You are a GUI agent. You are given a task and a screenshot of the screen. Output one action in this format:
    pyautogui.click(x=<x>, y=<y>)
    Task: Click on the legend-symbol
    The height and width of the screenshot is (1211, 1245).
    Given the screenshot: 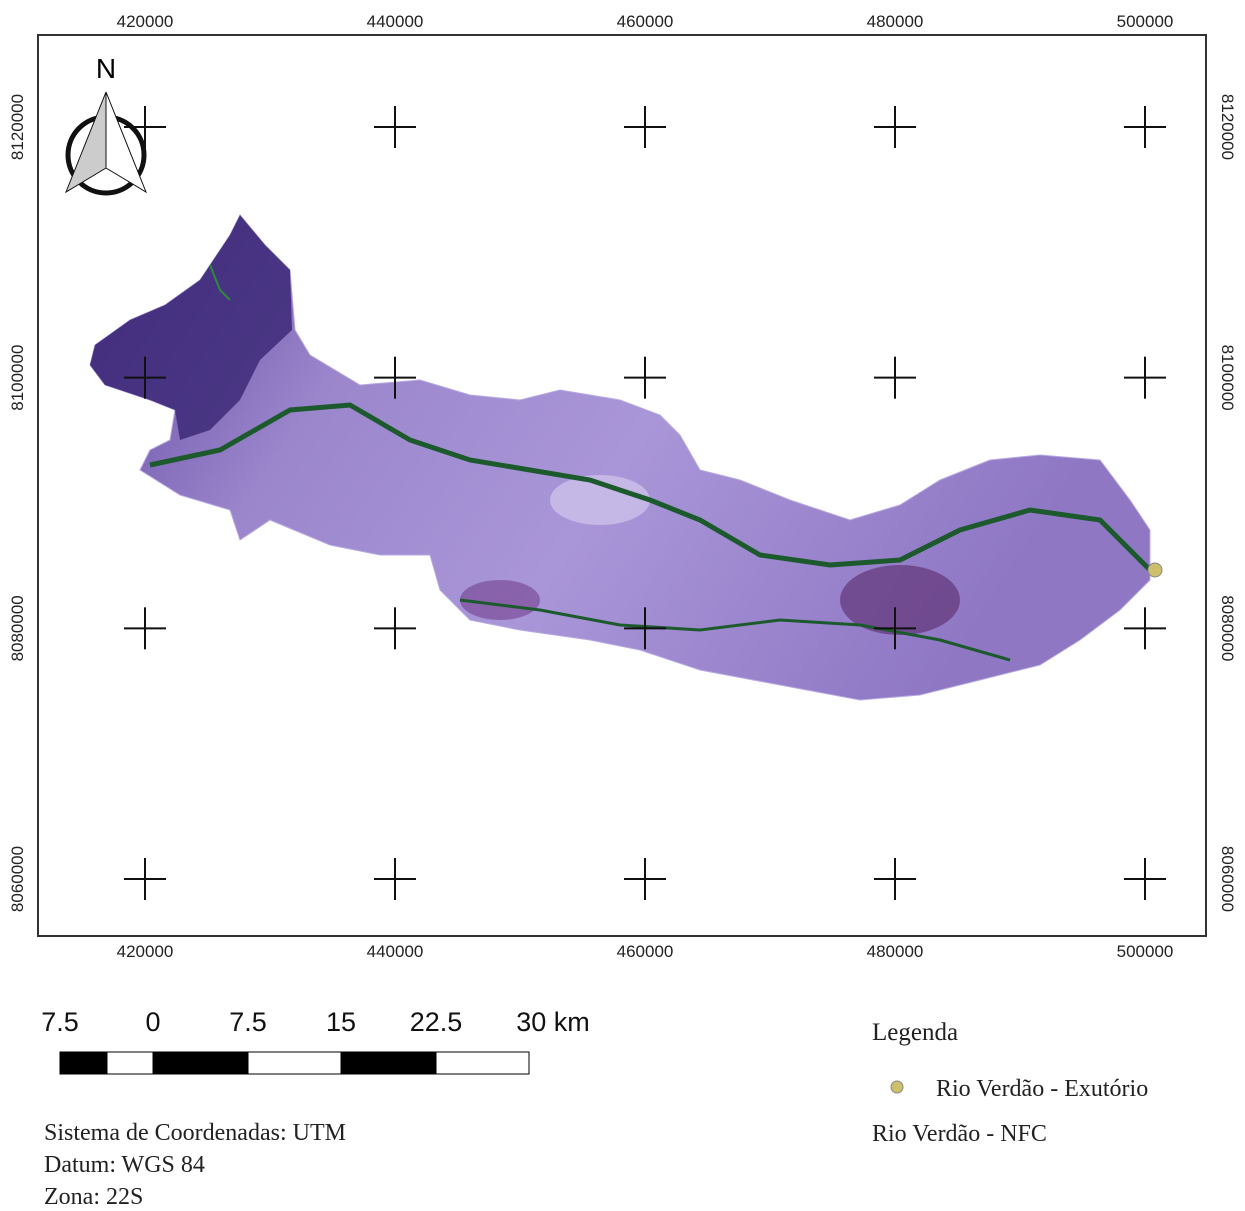 What is the action you would take?
    pyautogui.click(x=897, y=1087)
    